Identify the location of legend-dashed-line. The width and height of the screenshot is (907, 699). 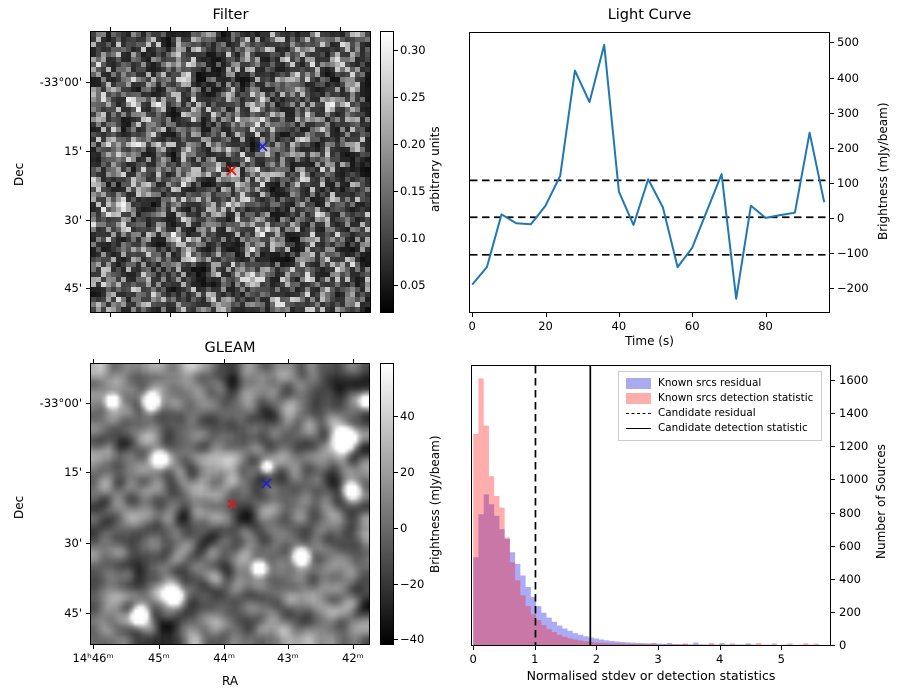
(638, 413).